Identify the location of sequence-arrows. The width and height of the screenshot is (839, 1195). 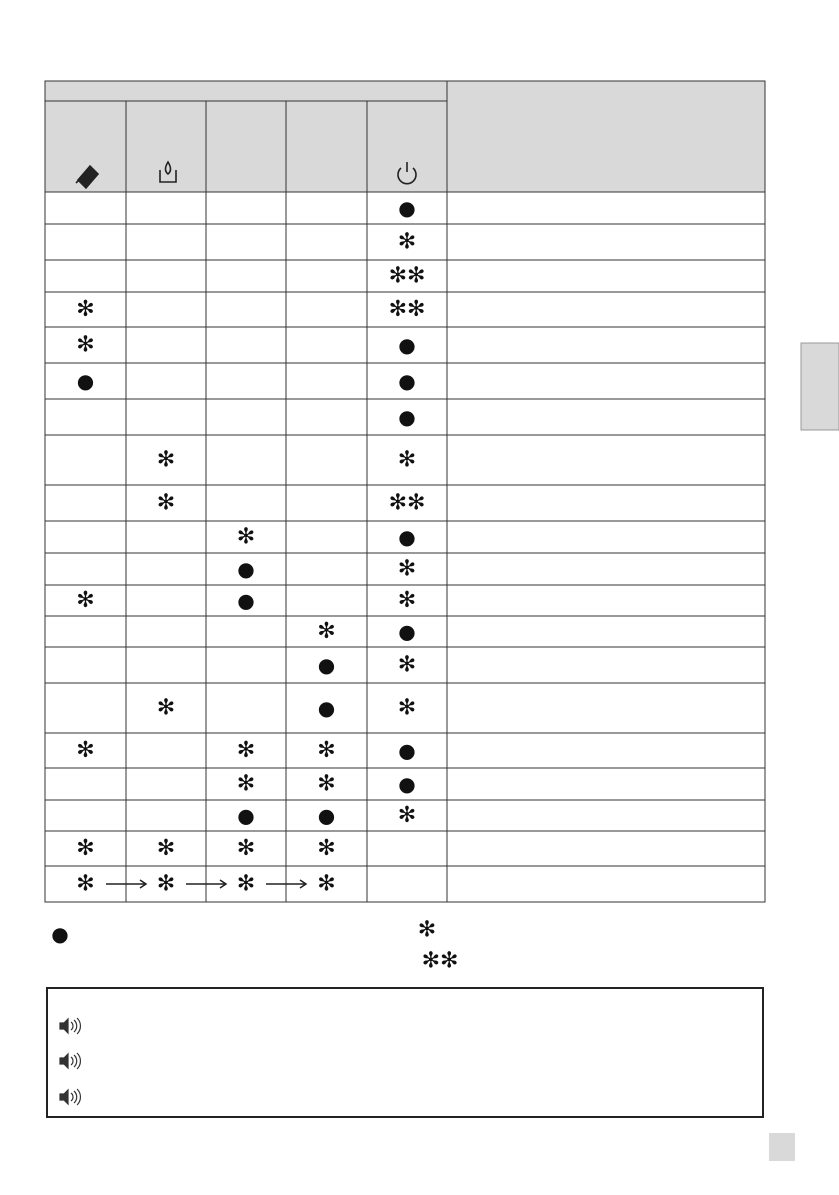
(207, 884).